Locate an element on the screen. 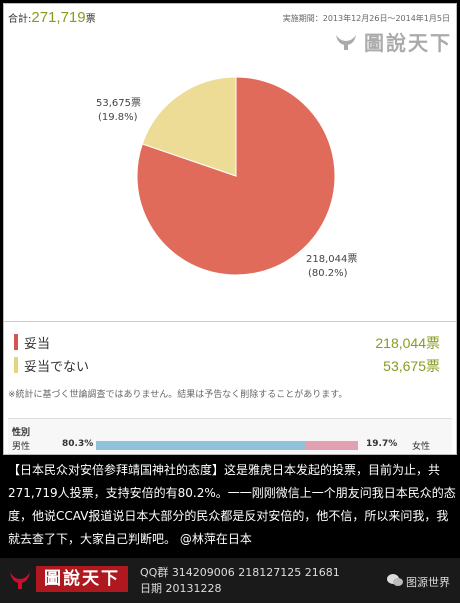 The width and height of the screenshot is (460, 603). watermark-logo-text: 圖說天下 is located at coordinates (408, 42).